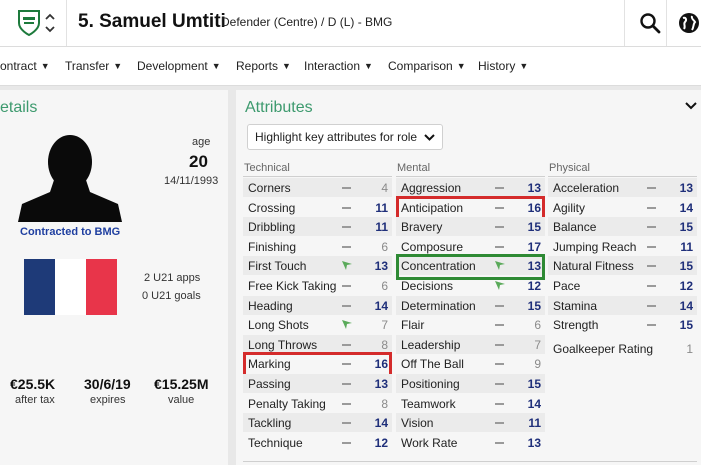 This screenshot has height=465, width=701. Describe the element at coordinates (384, 188) in the screenshot. I see `attribute-value: 4` at that location.